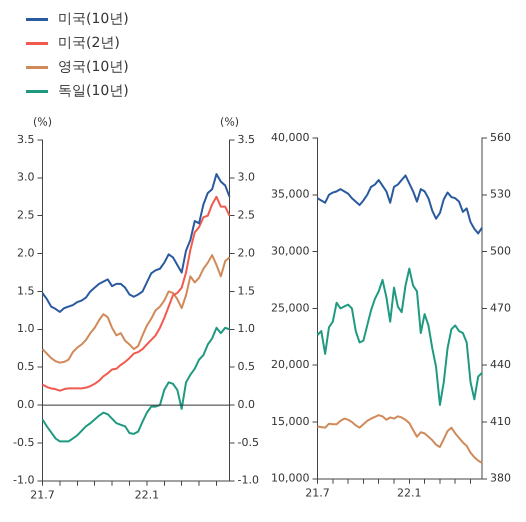  What do you see at coordinates (290, 478) in the screenshot?
I see `y-tick-label: 10,000` at bounding box center [290, 478].